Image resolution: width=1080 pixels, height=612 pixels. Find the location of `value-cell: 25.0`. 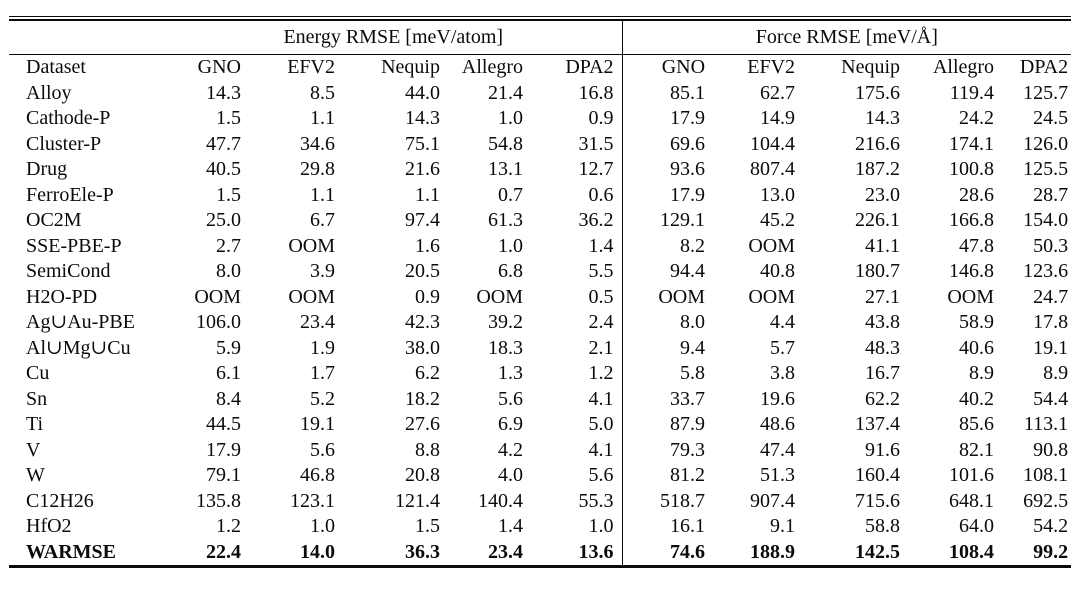

value-cell: 25.0 is located at coordinates (223, 220).